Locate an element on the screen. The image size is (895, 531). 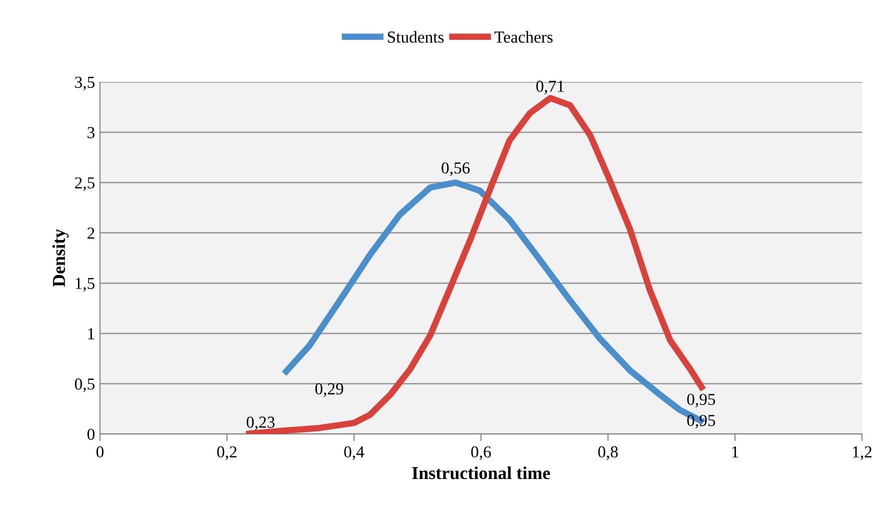
x-tick-label: 0,2 is located at coordinates (226, 453).